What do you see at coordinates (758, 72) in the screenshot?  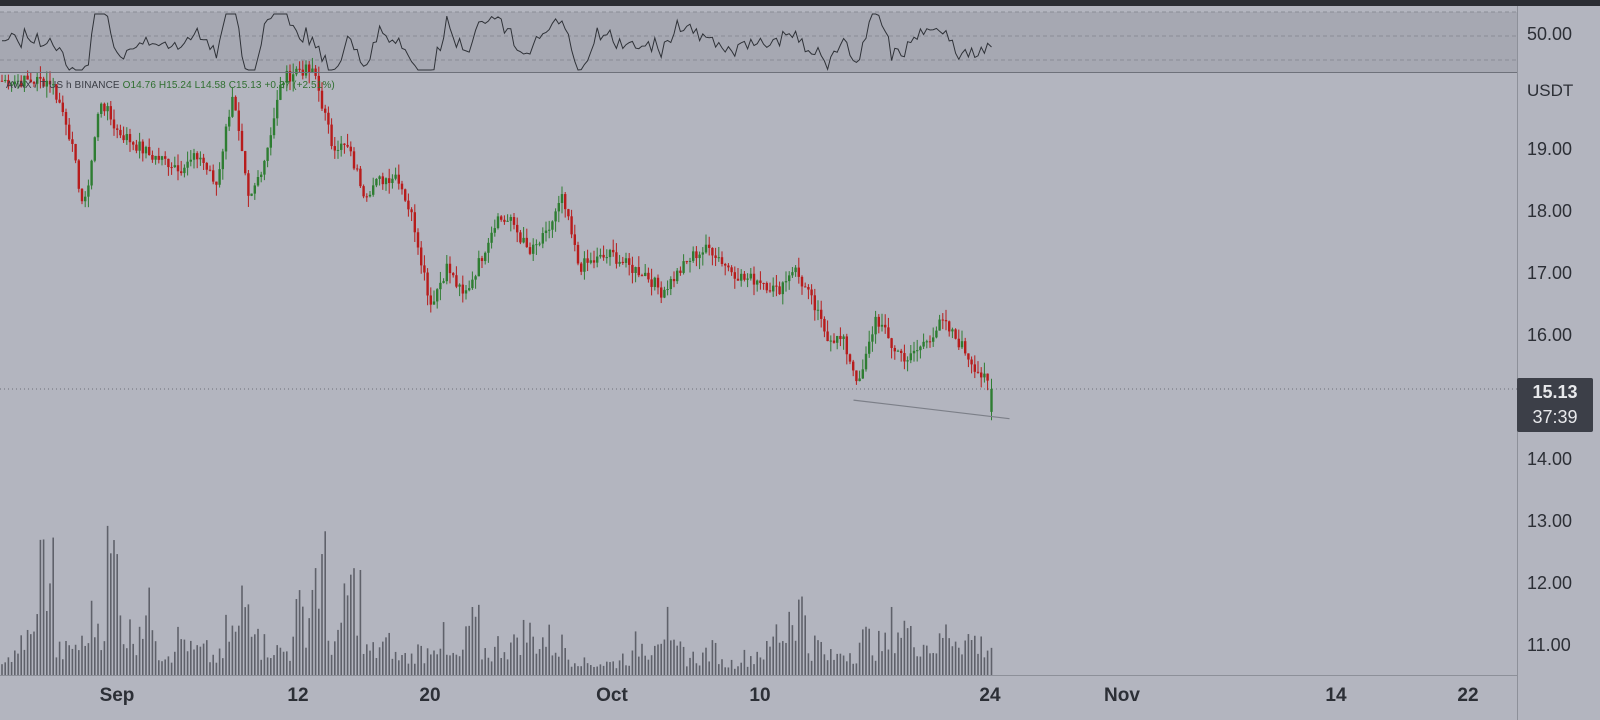 I see `rsi-pane-separator` at bounding box center [758, 72].